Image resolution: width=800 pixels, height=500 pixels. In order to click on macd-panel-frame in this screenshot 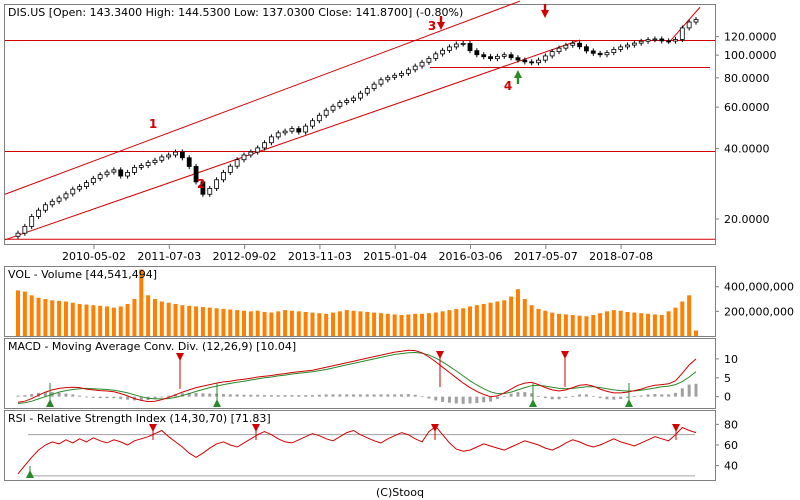, I will do `click(360, 373)`.